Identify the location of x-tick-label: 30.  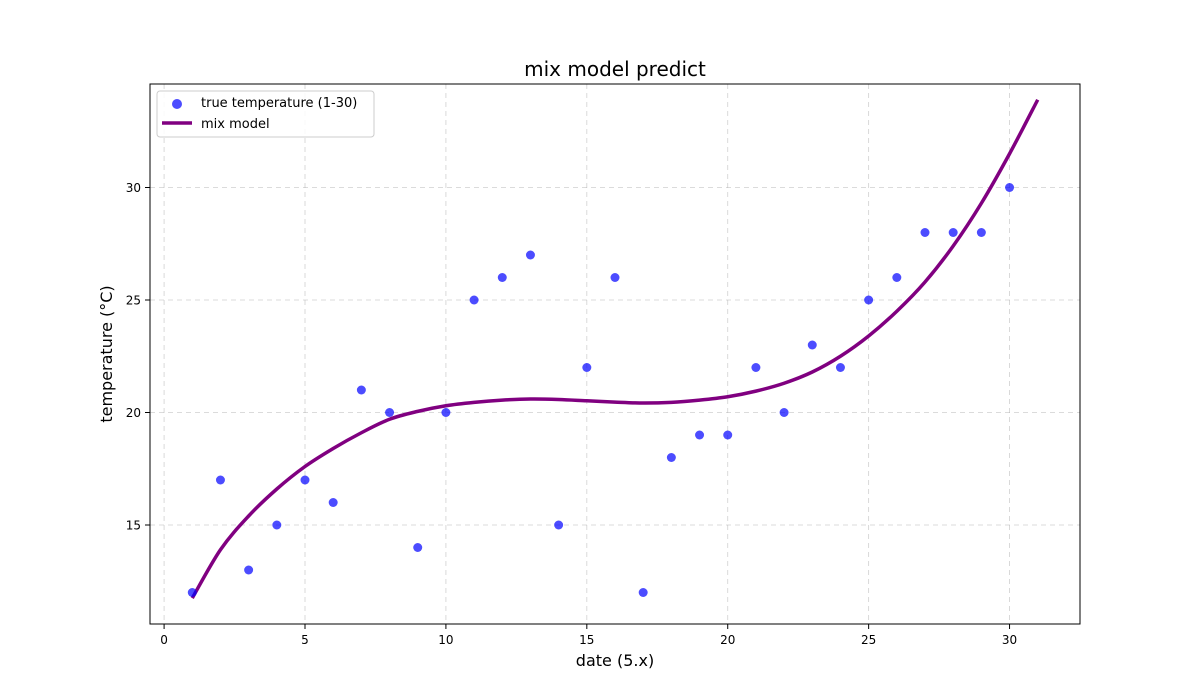
(1009, 640).